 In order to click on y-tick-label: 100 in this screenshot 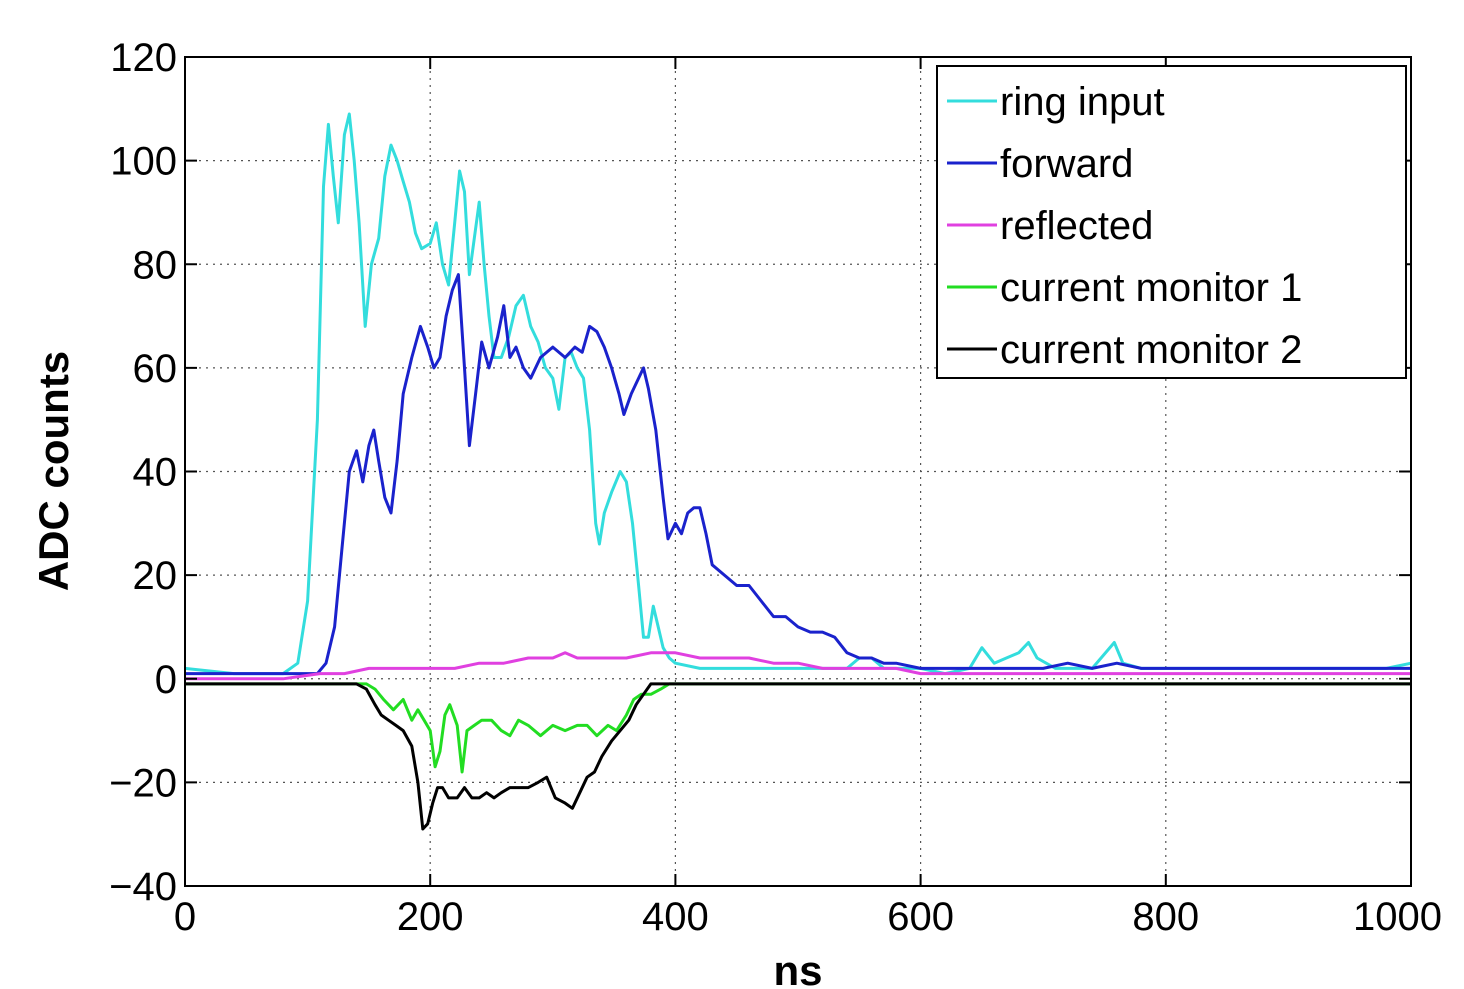, I will do `click(143, 162)`.